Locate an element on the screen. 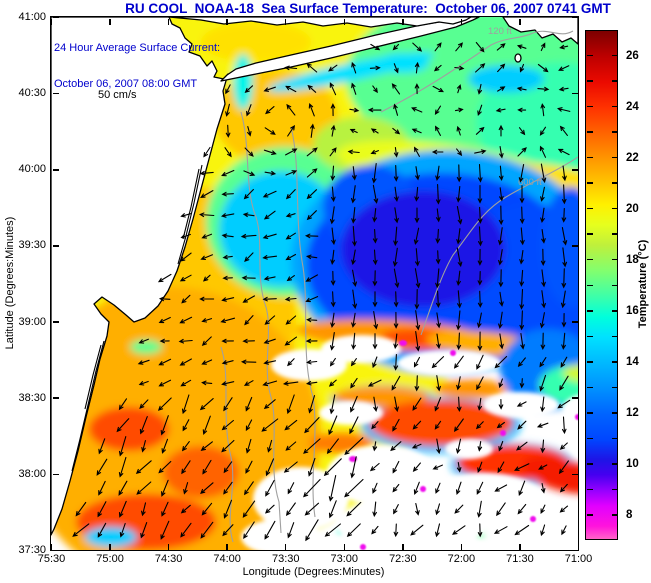  x-tick-label: 75:30 is located at coordinates (51, 559).